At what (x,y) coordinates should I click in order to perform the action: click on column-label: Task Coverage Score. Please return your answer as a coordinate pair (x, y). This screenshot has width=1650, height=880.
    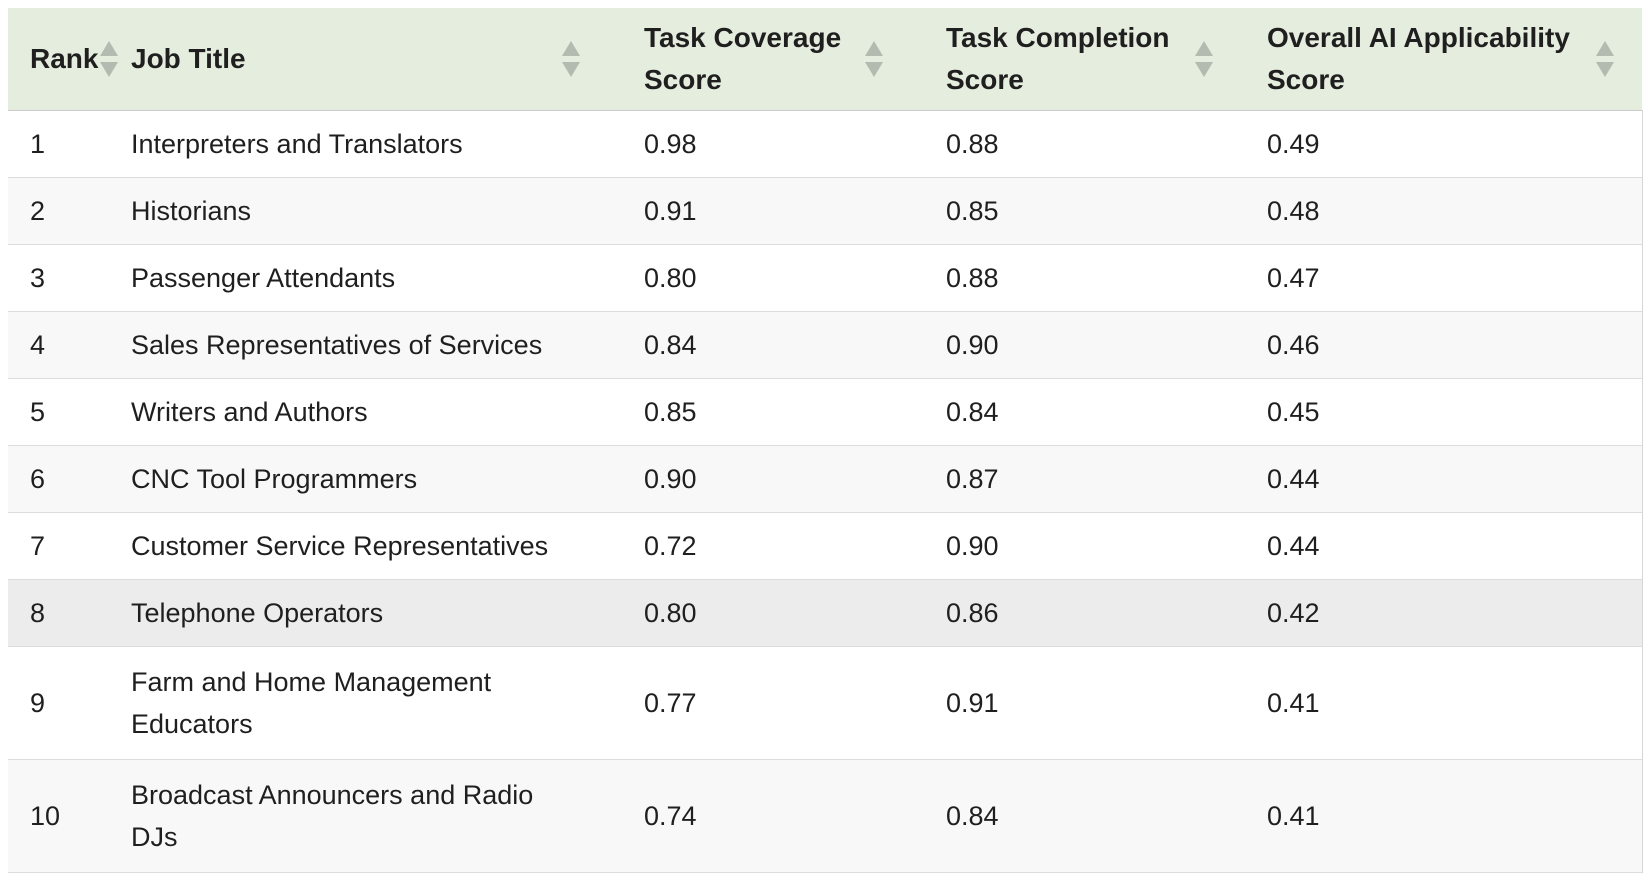
    Looking at the image, I should click on (743, 58).